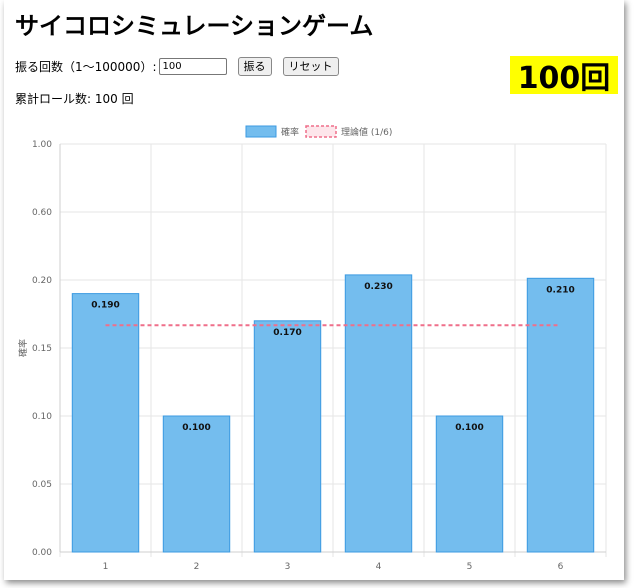 The height and width of the screenshot is (588, 640). What do you see at coordinates (560, 290) in the screenshot?
I see `bar-value-label: 0.210` at bounding box center [560, 290].